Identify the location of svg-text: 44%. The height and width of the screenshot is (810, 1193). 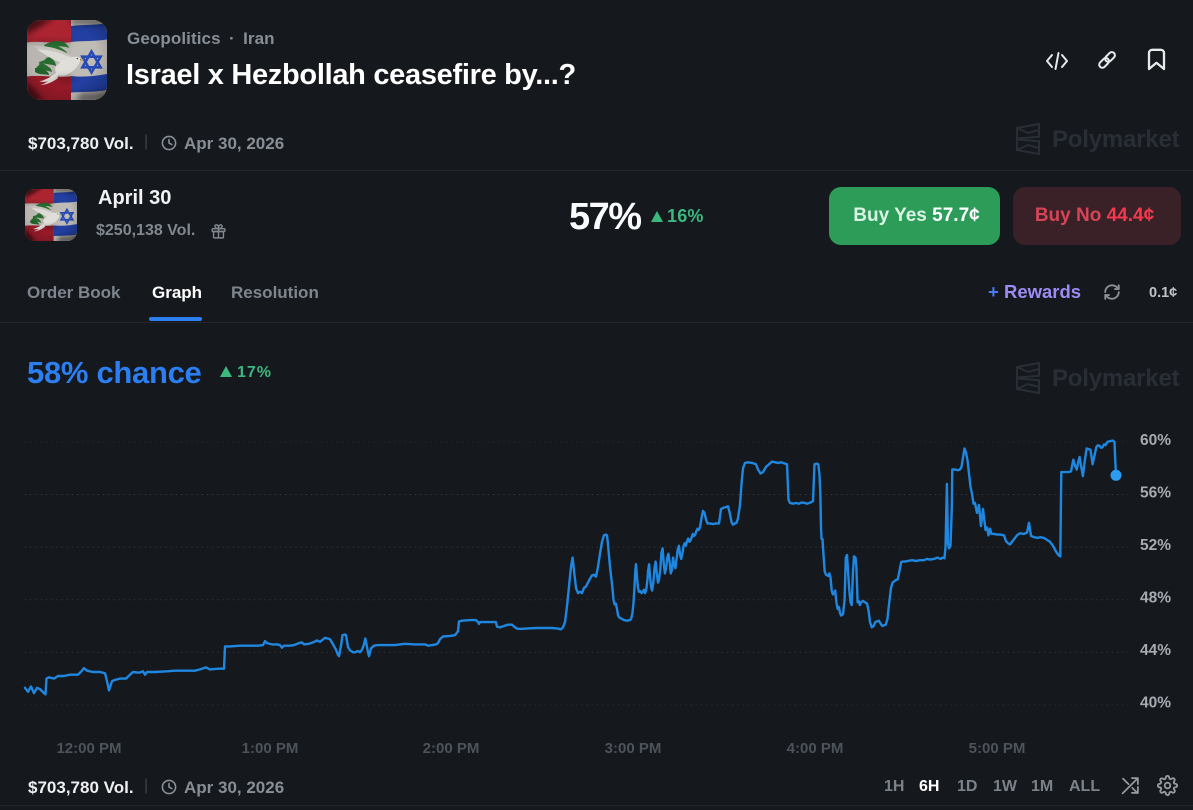
(1155, 650).